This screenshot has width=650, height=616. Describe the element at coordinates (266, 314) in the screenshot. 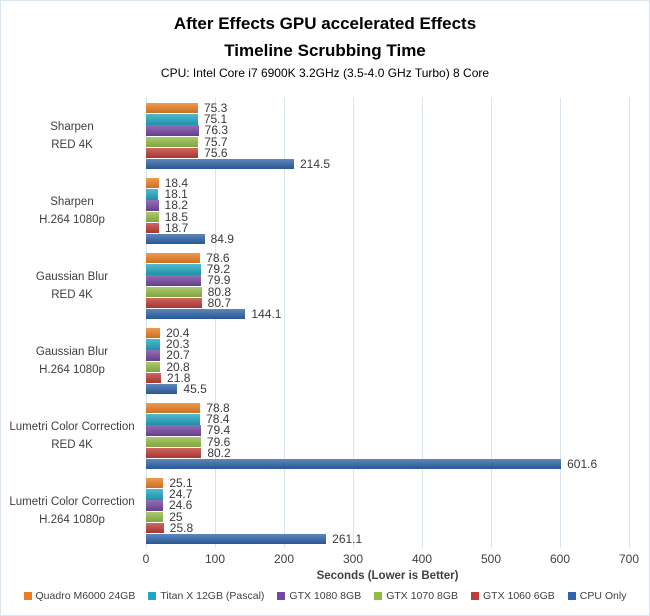

I see `bar-value-label: 144.1` at that location.